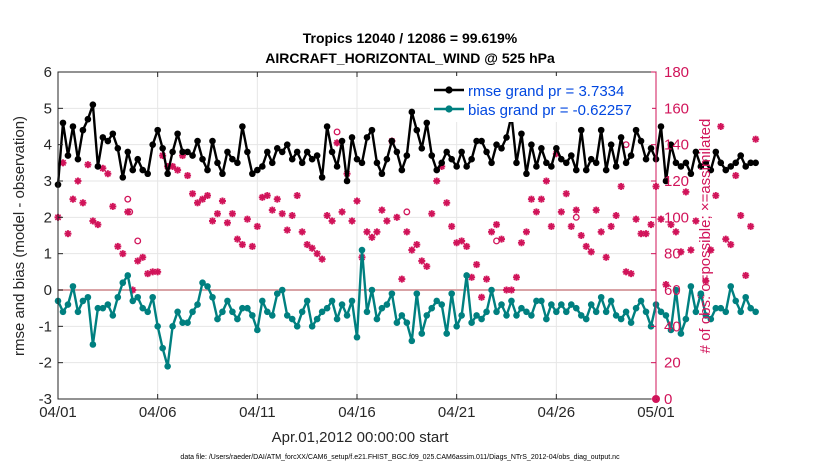 The width and height of the screenshot is (830, 470). Describe the element at coordinates (672, 290) in the screenshot. I see `y2-tick-label: 60` at that location.